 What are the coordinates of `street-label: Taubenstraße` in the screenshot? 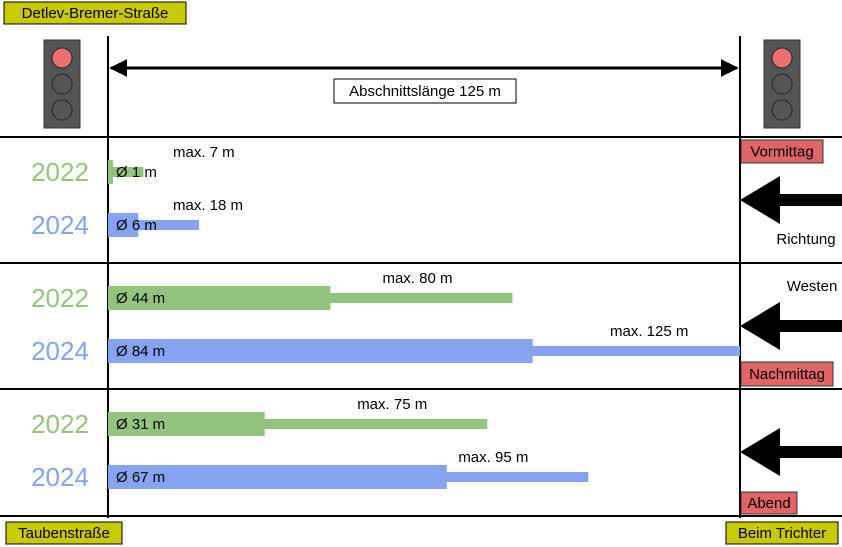 It's located at (64, 533).